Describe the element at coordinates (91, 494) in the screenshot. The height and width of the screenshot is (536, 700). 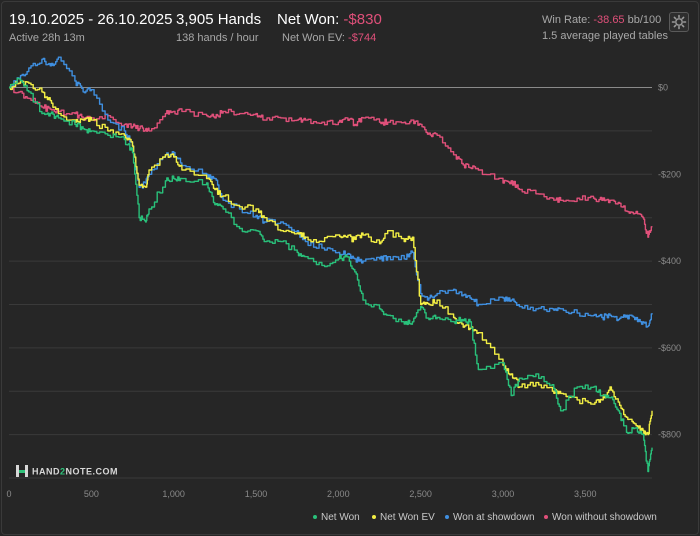
I see `x-tick-label: 500` at that location.